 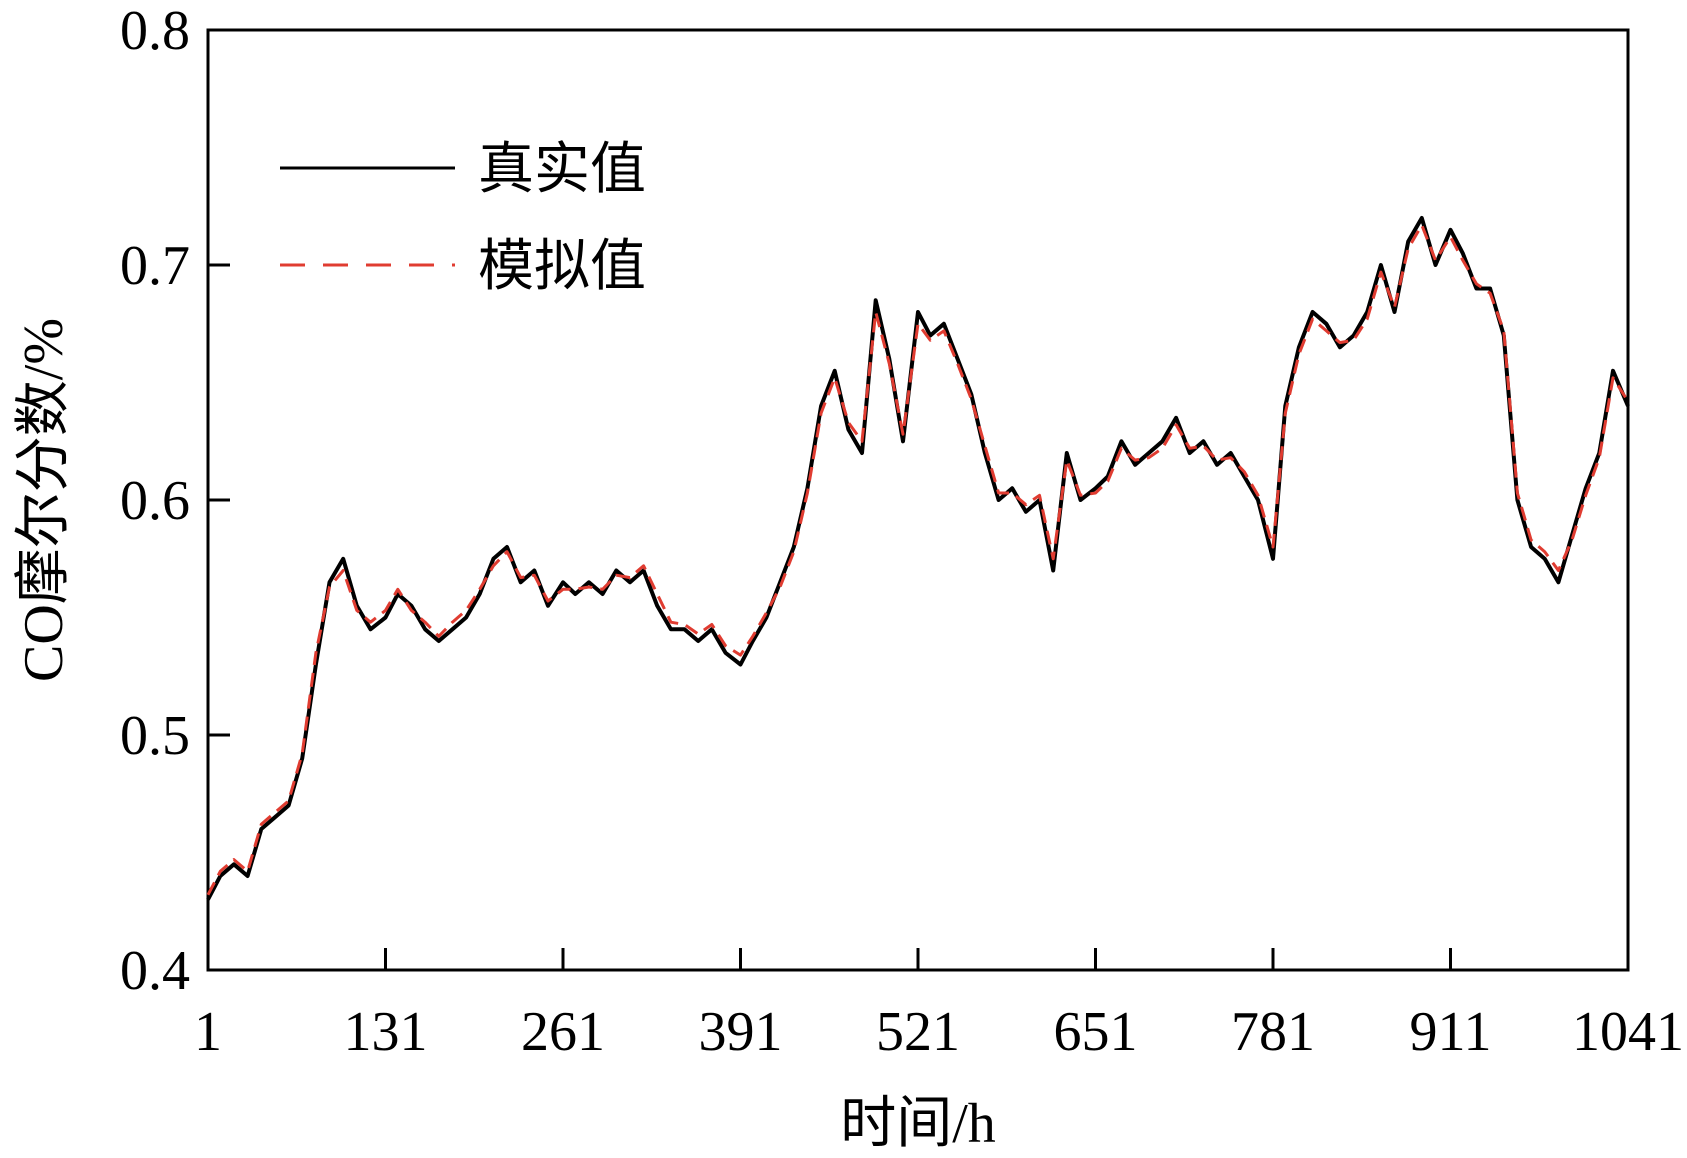 I want to click on x-tick-label: 1041, so click(x=1628, y=1032).